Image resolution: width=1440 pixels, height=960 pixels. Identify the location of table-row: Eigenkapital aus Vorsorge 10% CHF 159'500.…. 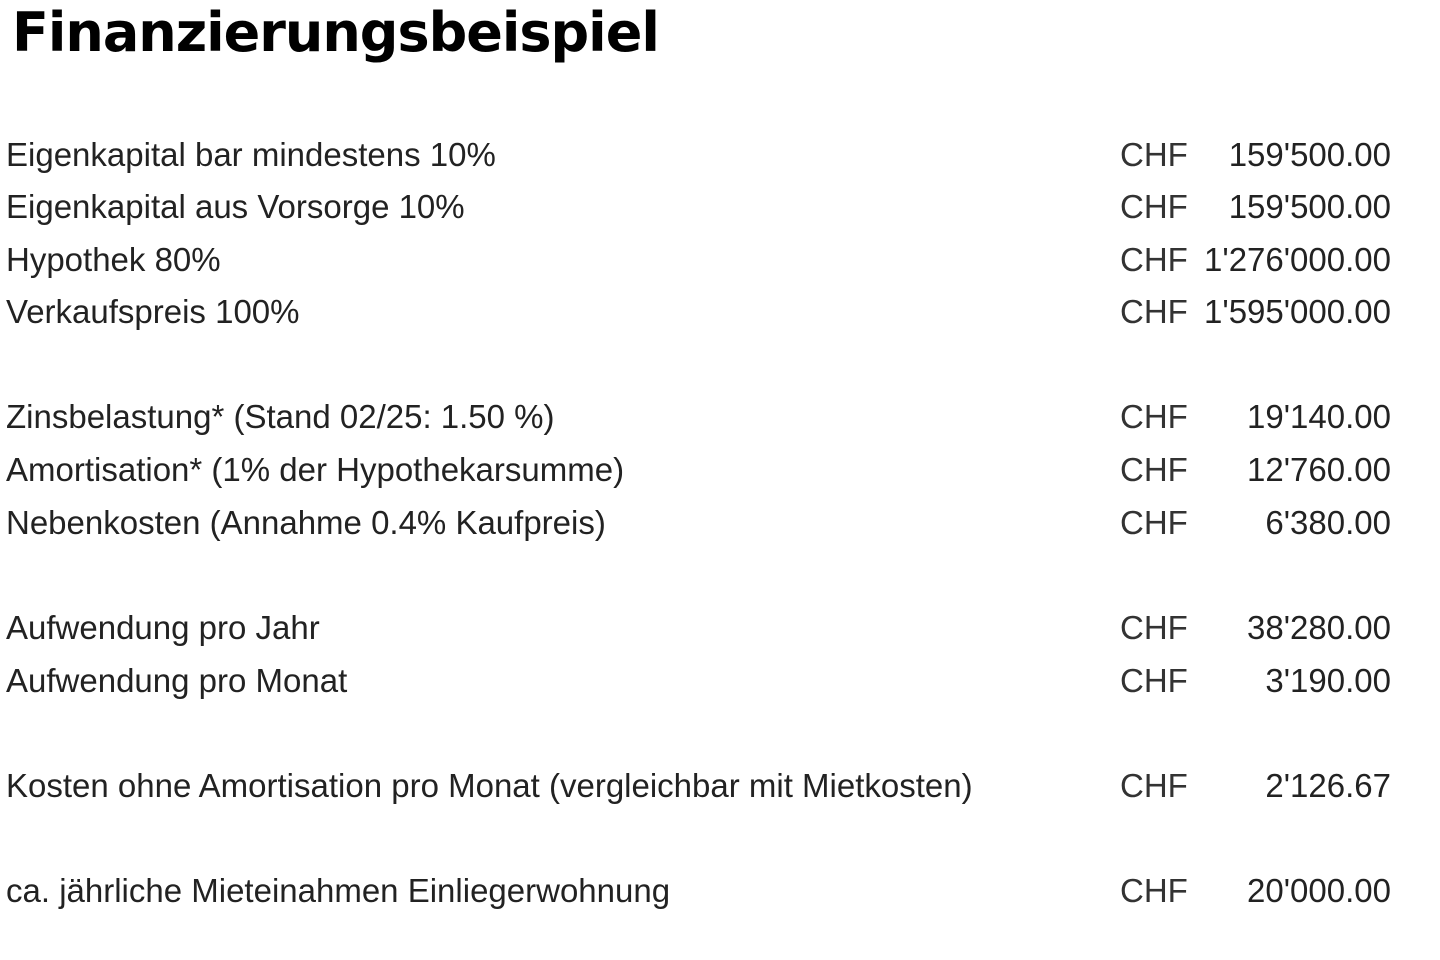
(720, 207).